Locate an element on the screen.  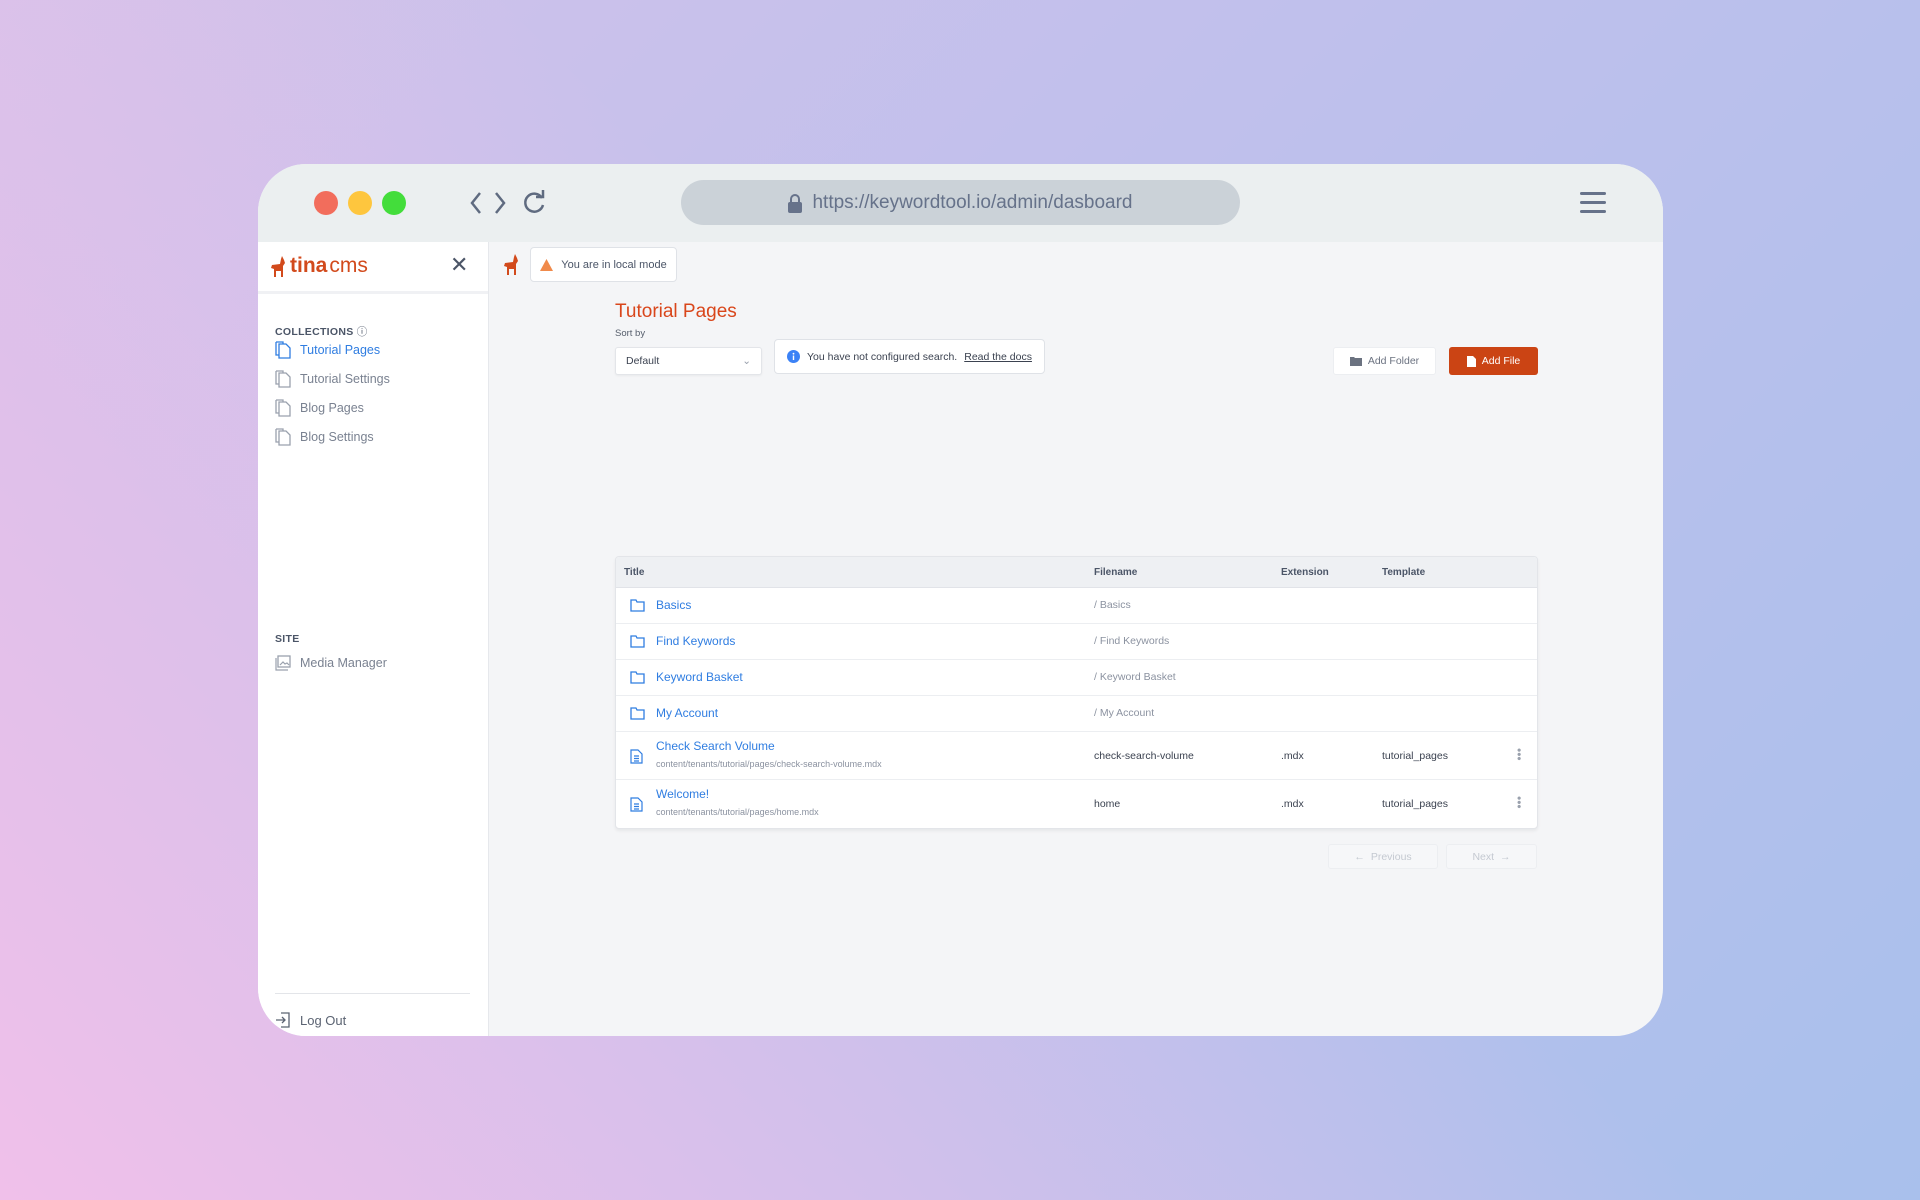
info-icon is located at coordinates (793, 356).